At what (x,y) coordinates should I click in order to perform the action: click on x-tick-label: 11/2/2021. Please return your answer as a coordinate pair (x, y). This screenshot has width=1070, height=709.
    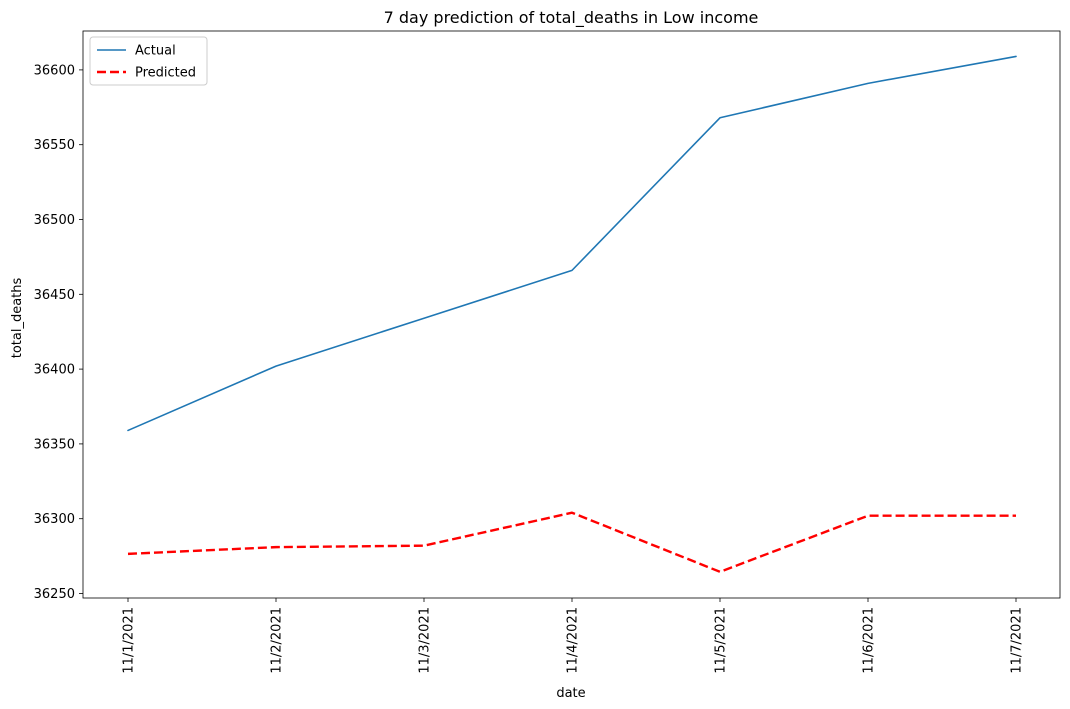
    Looking at the image, I should click on (277, 640).